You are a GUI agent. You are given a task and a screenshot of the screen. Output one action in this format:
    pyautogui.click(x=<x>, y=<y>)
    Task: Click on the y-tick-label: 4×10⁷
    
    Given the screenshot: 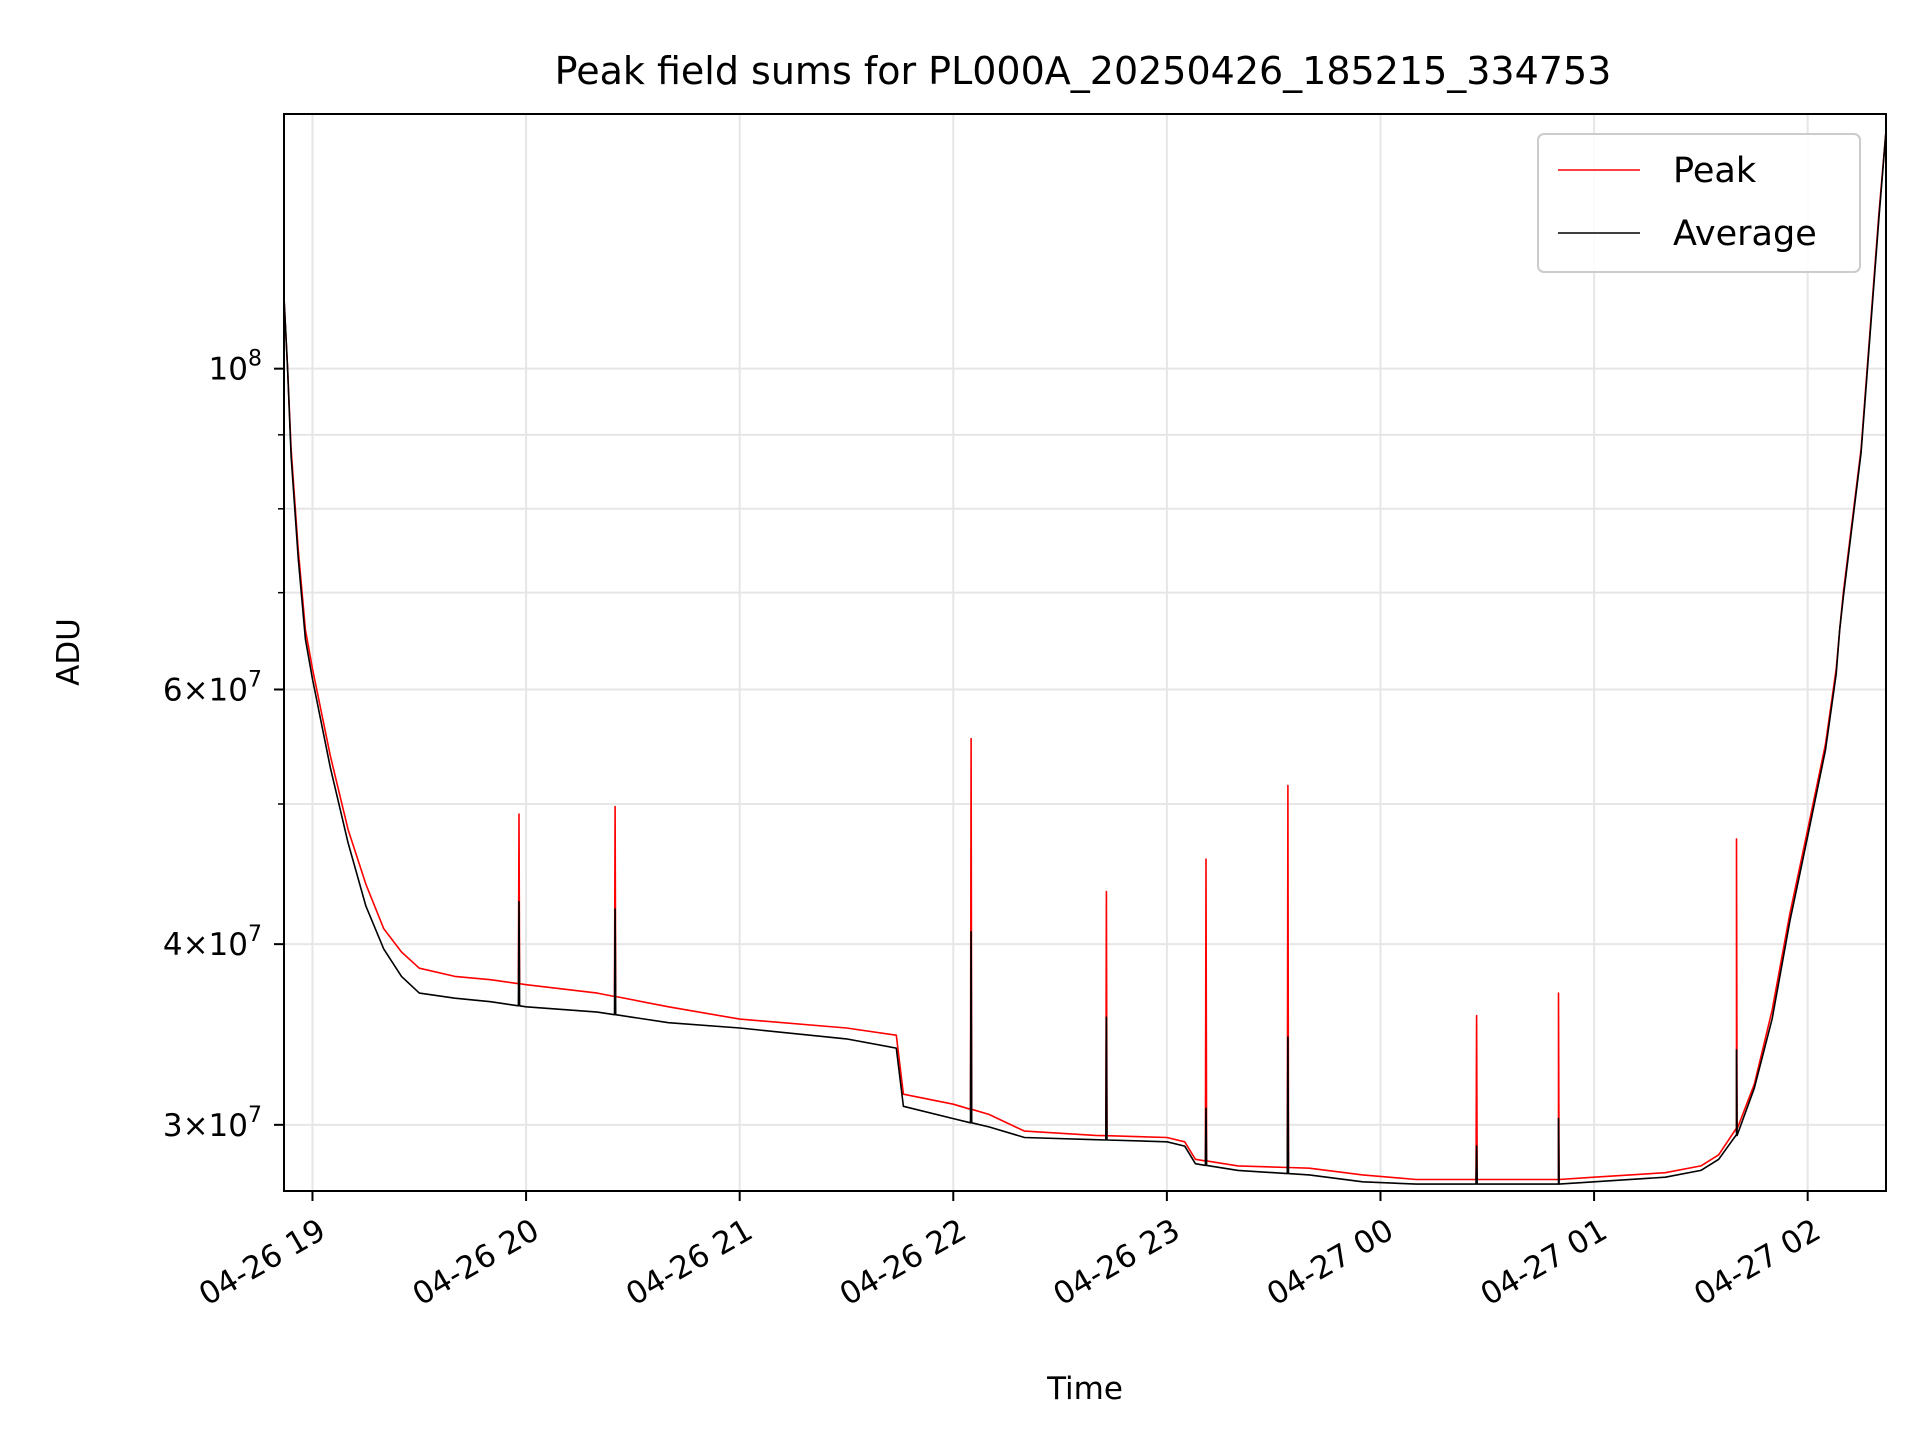 What is the action you would take?
    pyautogui.click(x=212, y=942)
    